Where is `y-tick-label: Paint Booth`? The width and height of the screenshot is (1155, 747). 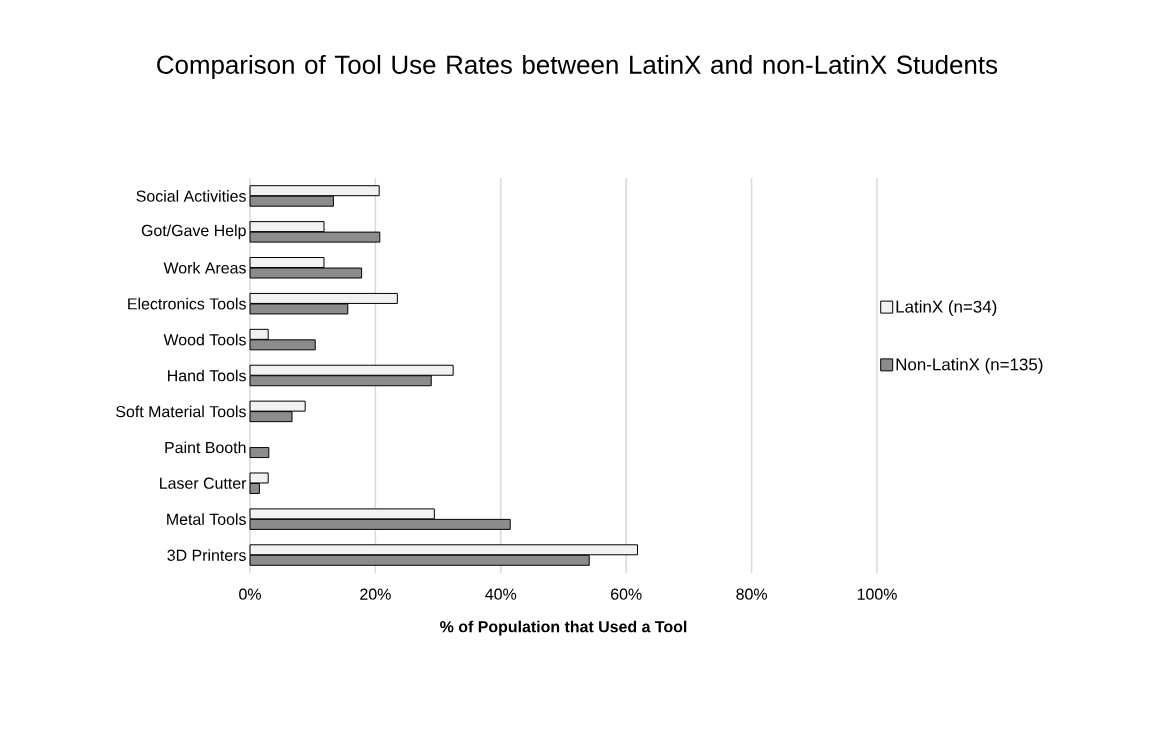 y-tick-label: Paint Booth is located at coordinates (205, 447).